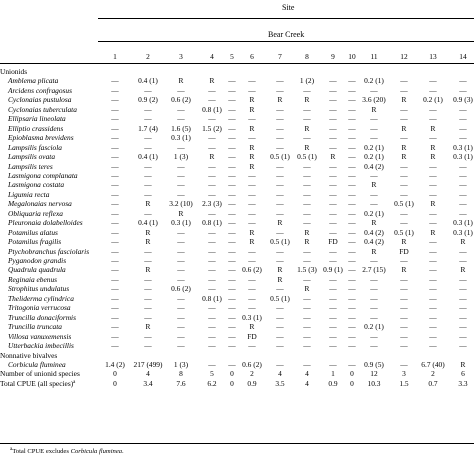  I want to click on table-cell: 0.6 (2), so click(181, 100).